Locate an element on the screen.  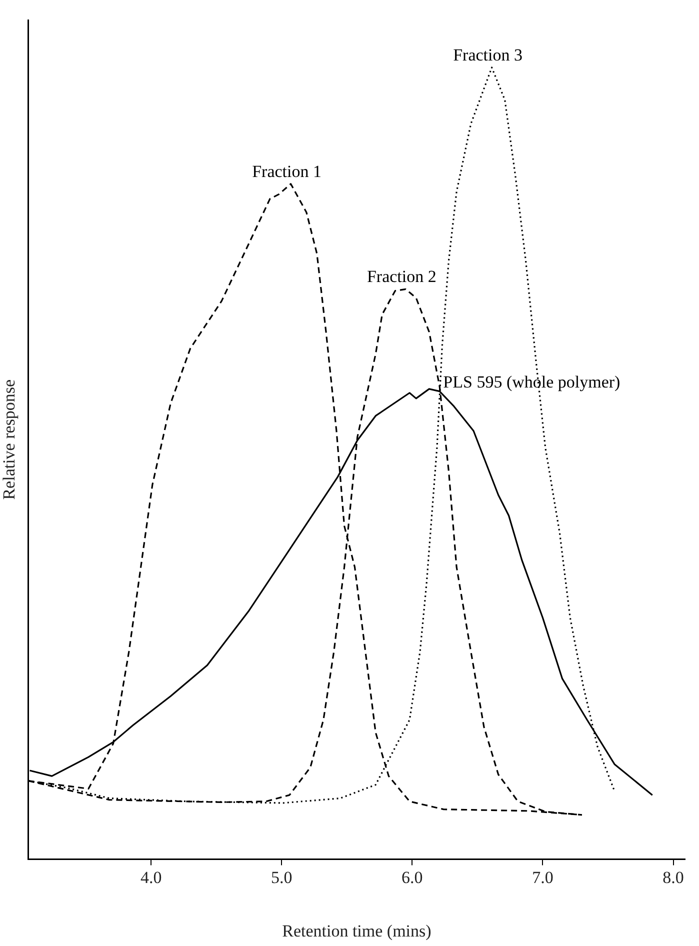
x-axis-title: Retention time (mins) is located at coordinates (357, 930).